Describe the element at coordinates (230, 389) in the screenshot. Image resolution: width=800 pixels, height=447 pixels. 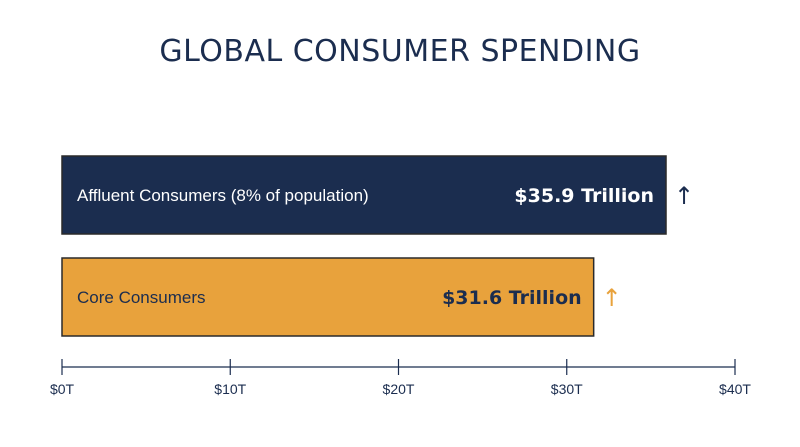
I see `x-tick-label-1: $10T` at that location.